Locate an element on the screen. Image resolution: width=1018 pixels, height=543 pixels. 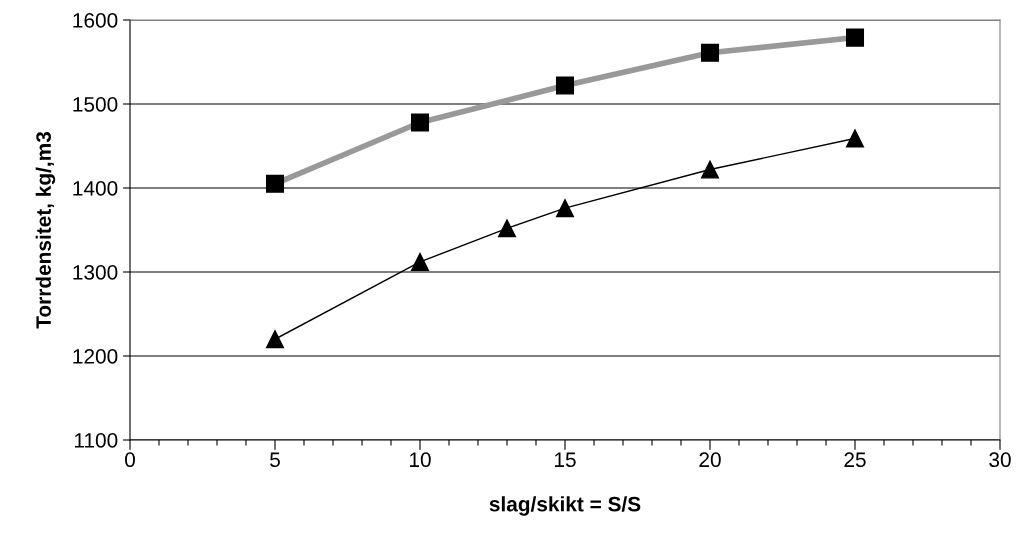
x-tick-label: 15 is located at coordinates (565, 460).